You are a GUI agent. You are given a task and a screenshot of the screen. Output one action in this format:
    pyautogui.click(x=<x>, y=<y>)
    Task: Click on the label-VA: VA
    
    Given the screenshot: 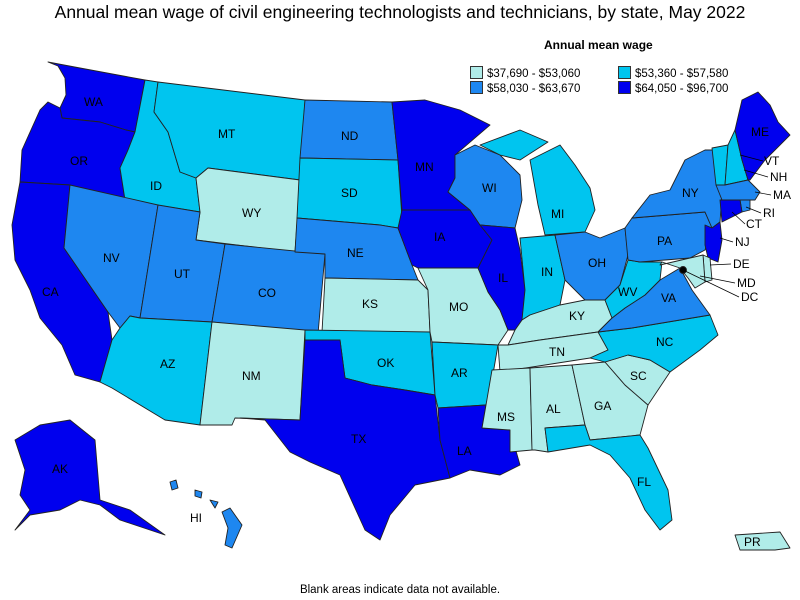 What is the action you would take?
    pyautogui.click(x=668, y=298)
    